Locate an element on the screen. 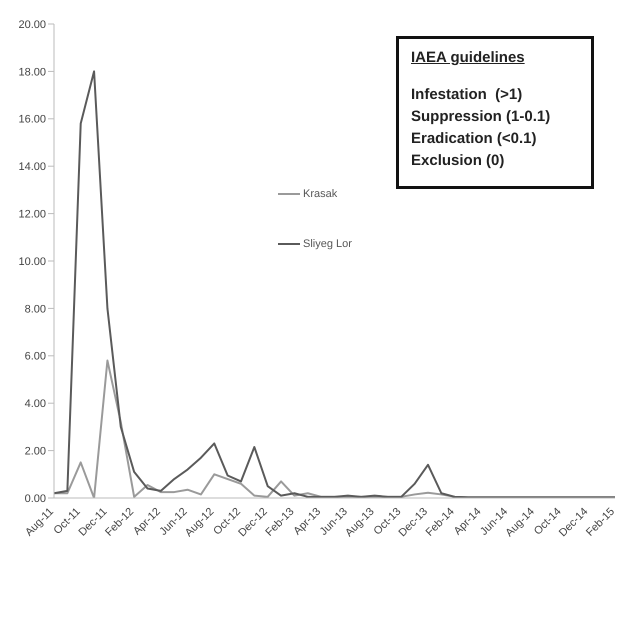  legend-label: Krasak is located at coordinates (320, 194).